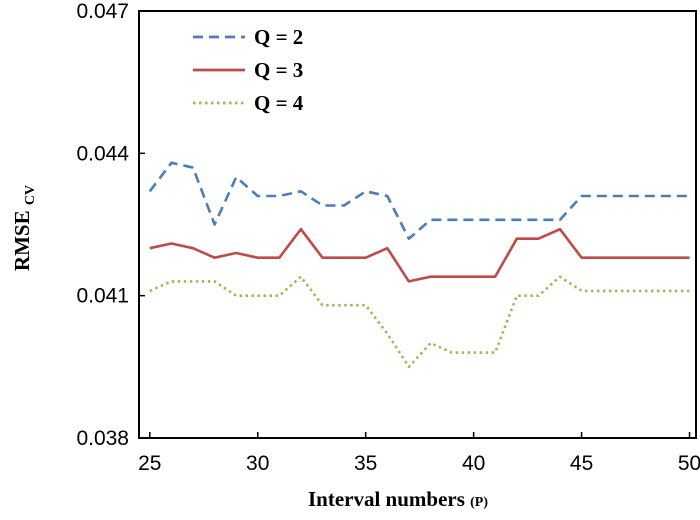 This screenshot has width=700, height=520. I want to click on y-axis-title-sub: CV, so click(30, 195).